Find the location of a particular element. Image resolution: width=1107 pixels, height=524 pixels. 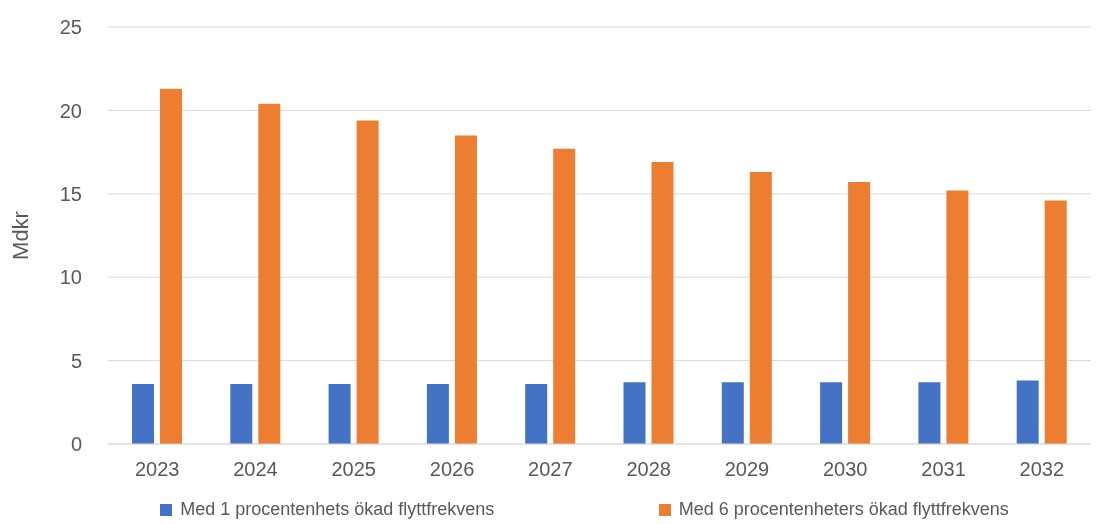

y-tick-label: 20 is located at coordinates (70, 110).